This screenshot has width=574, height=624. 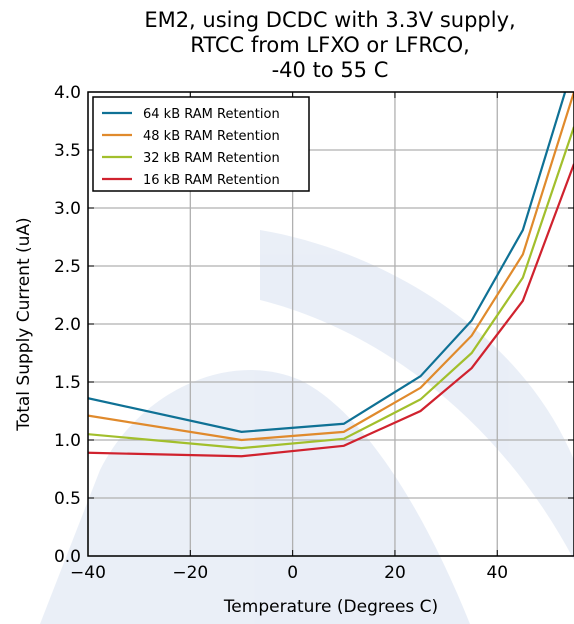 I want to click on x-tick-label: −40, so click(x=88, y=573).